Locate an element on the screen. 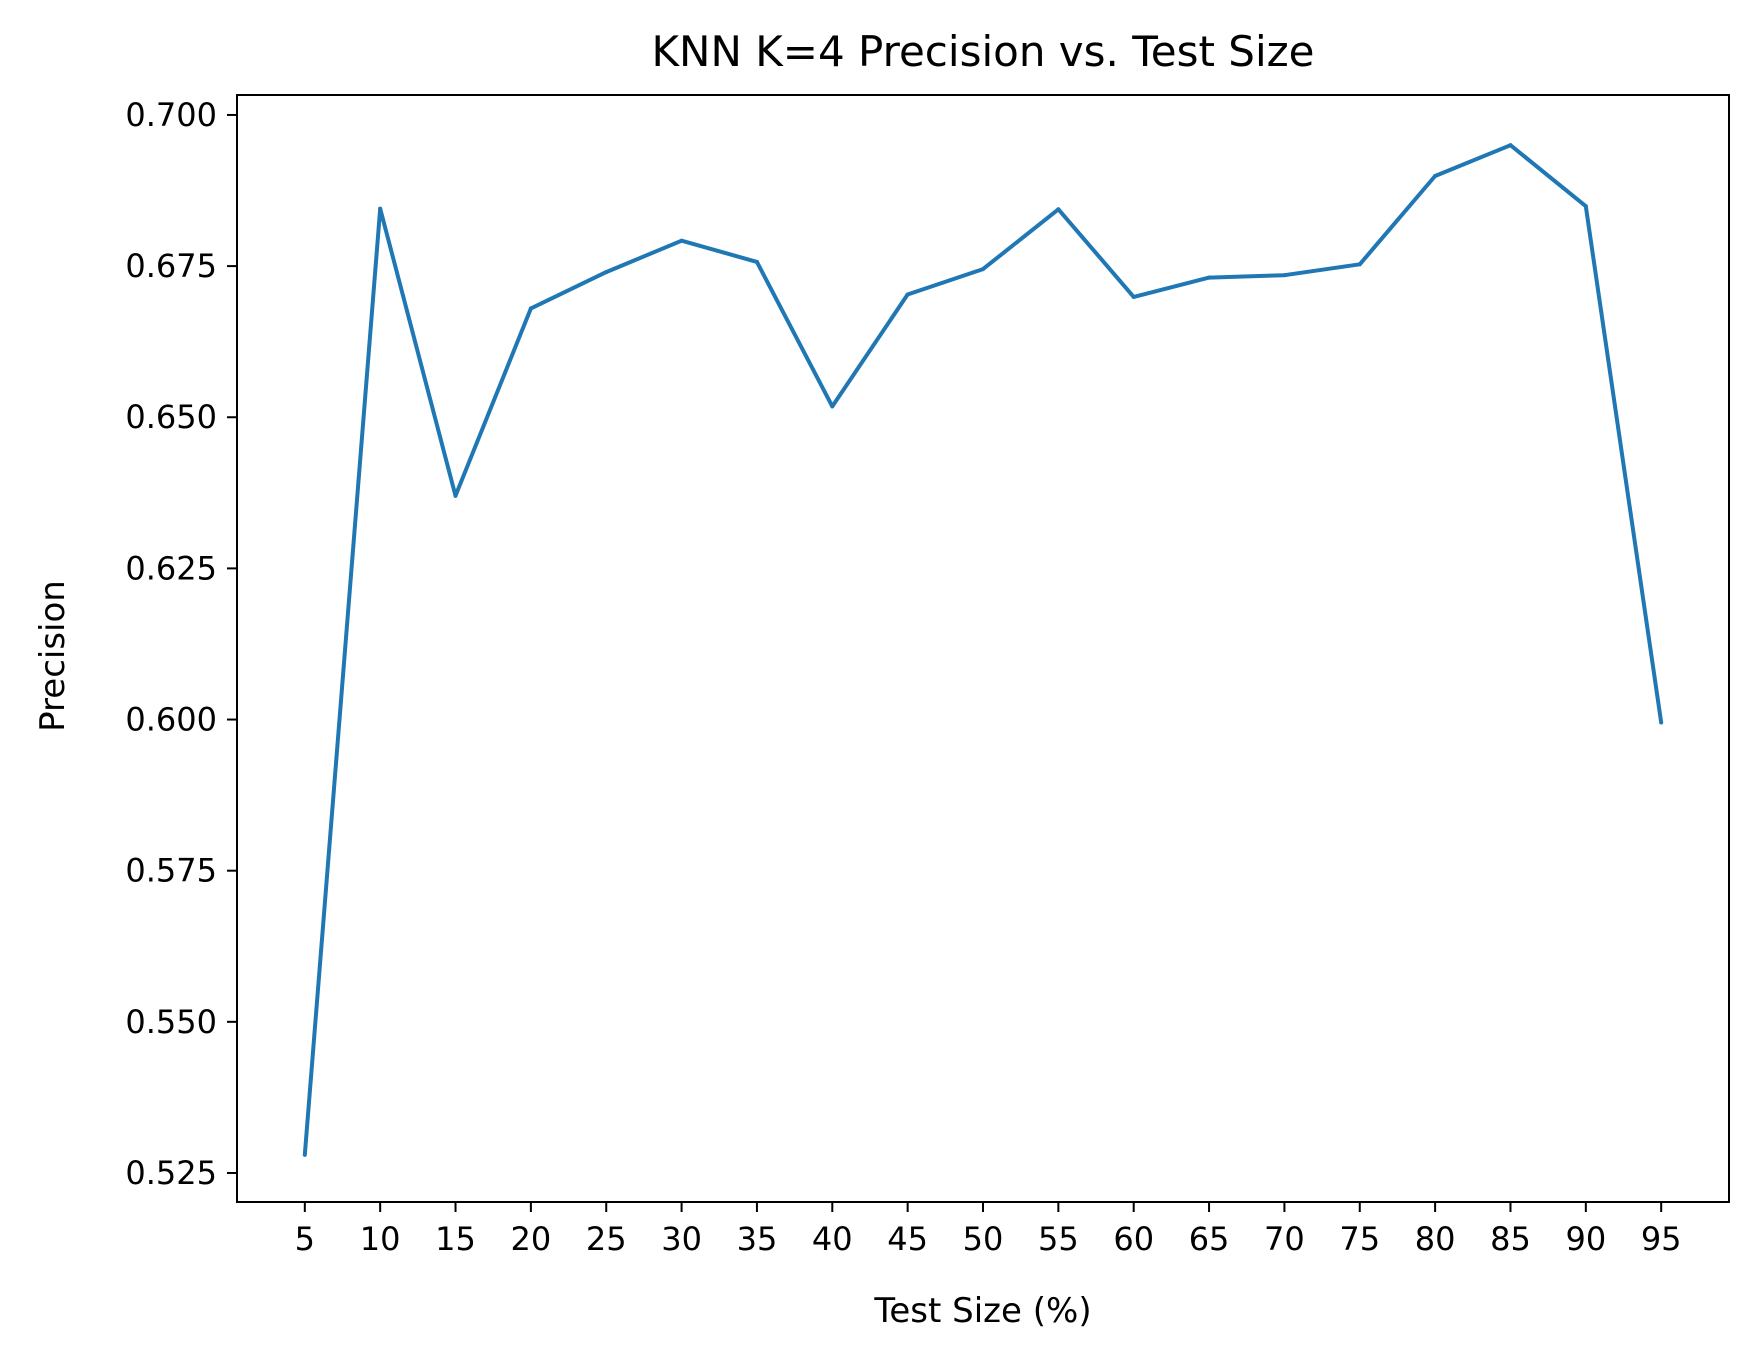  x-tick-label: 5 is located at coordinates (305, 1239).